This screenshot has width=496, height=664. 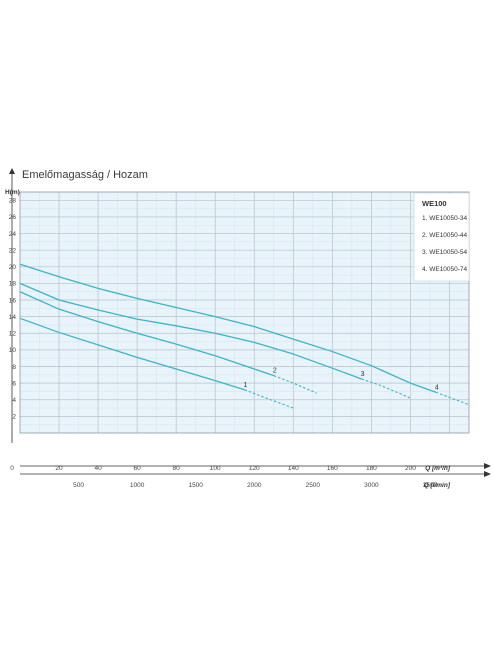 I want to click on x-tick-label: 140, so click(x=293, y=468).